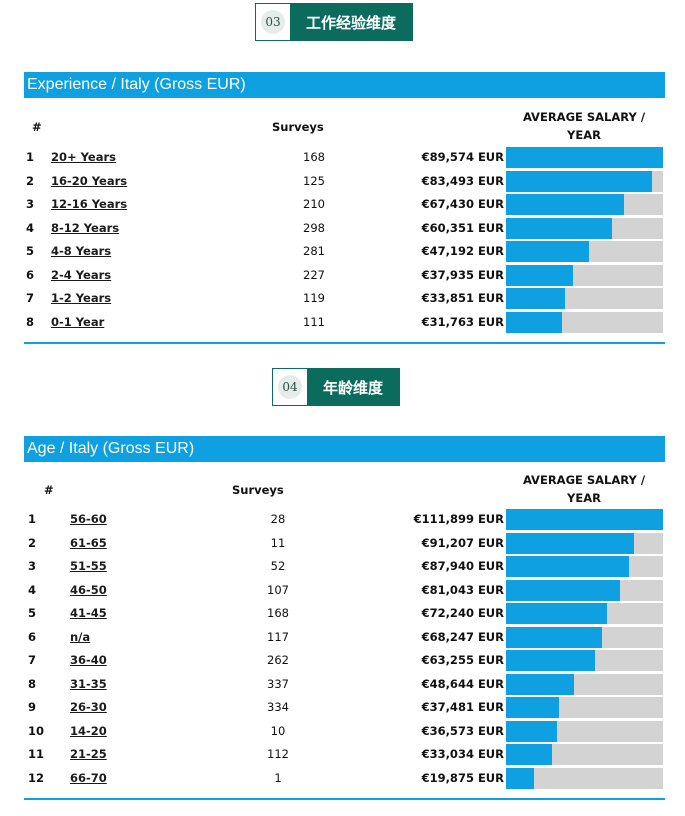 This screenshot has width=685, height=816. Describe the element at coordinates (80, 636) in the screenshot. I see `row-label-link: n/a` at that location.